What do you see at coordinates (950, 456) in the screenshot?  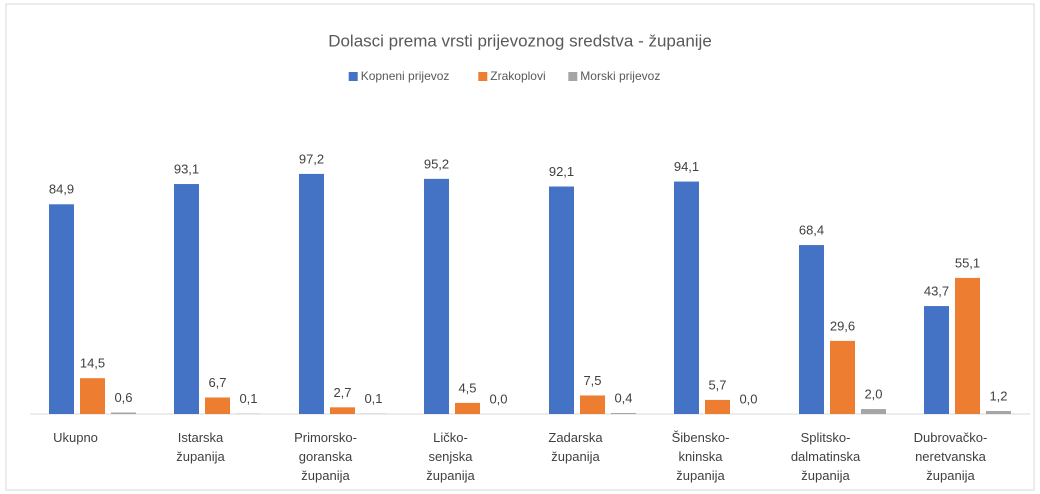 I see `x-tick-label: Dubrovačko- neretvanska županija` at bounding box center [950, 456].